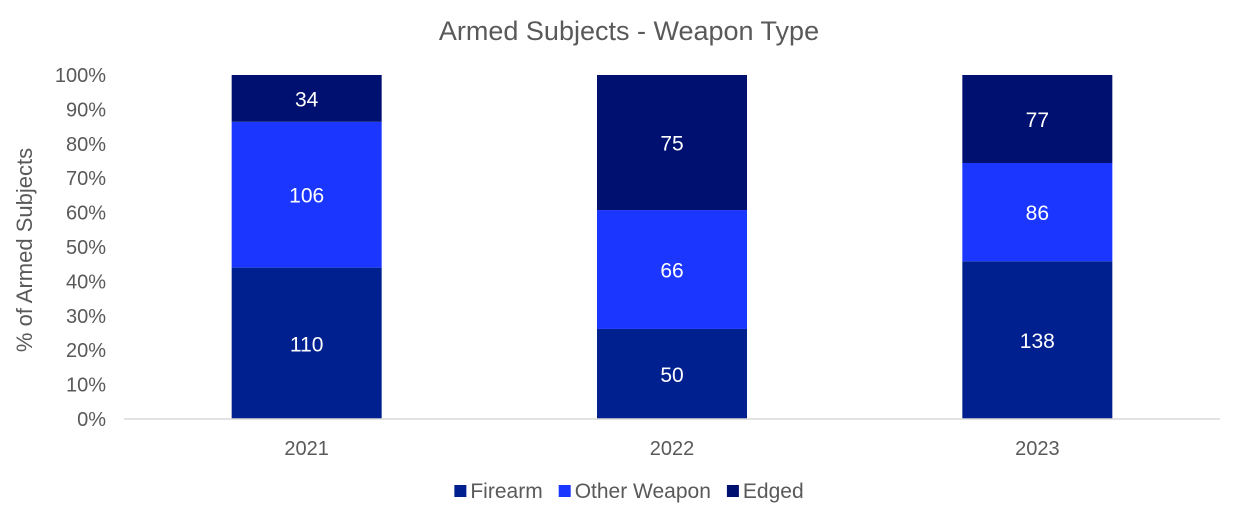  What do you see at coordinates (86, 248) in the screenshot?
I see `y-tick-label: 50%` at bounding box center [86, 248].